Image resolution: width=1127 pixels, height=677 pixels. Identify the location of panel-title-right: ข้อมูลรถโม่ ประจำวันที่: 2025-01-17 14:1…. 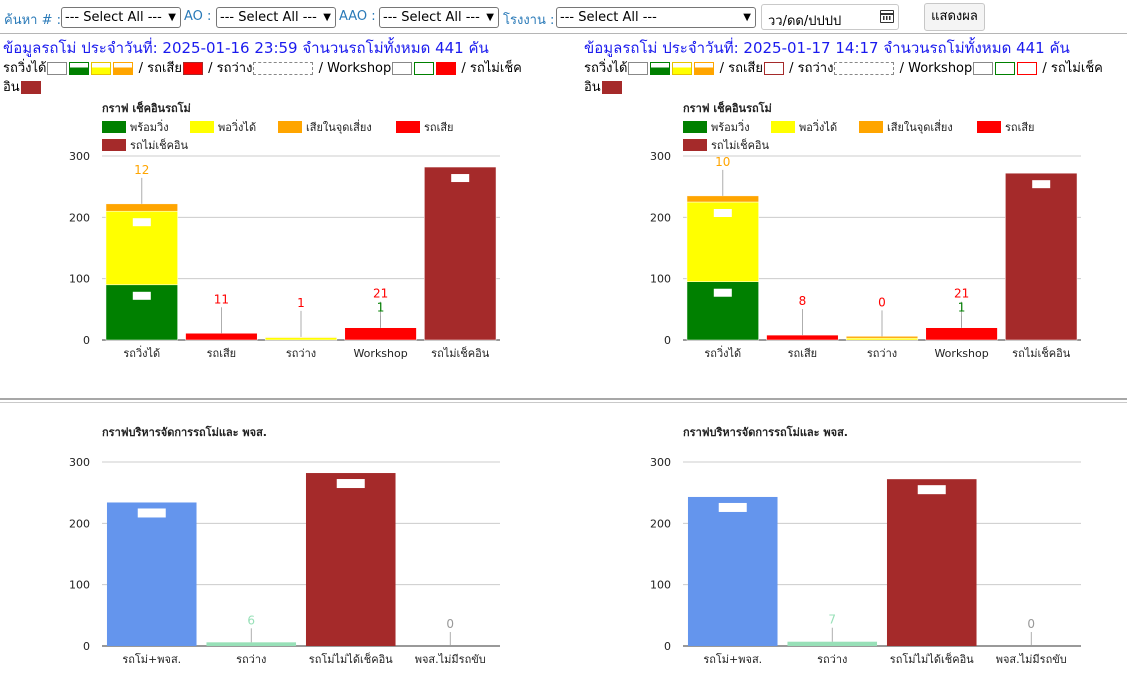
(827, 48).